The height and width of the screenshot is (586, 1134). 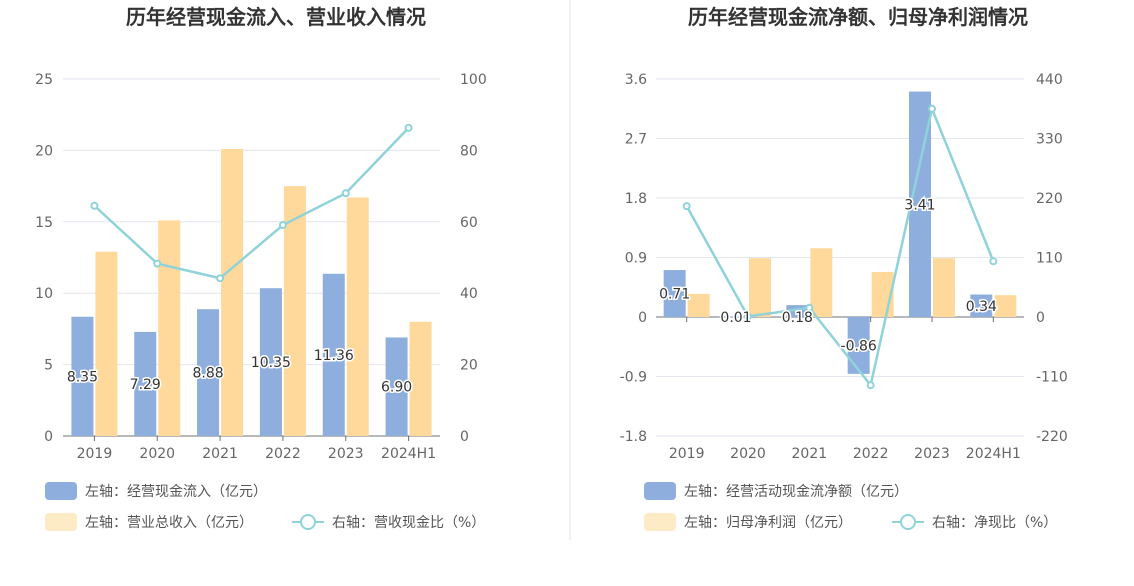 I want to click on y-right-tick-label: 100, so click(x=473, y=80).